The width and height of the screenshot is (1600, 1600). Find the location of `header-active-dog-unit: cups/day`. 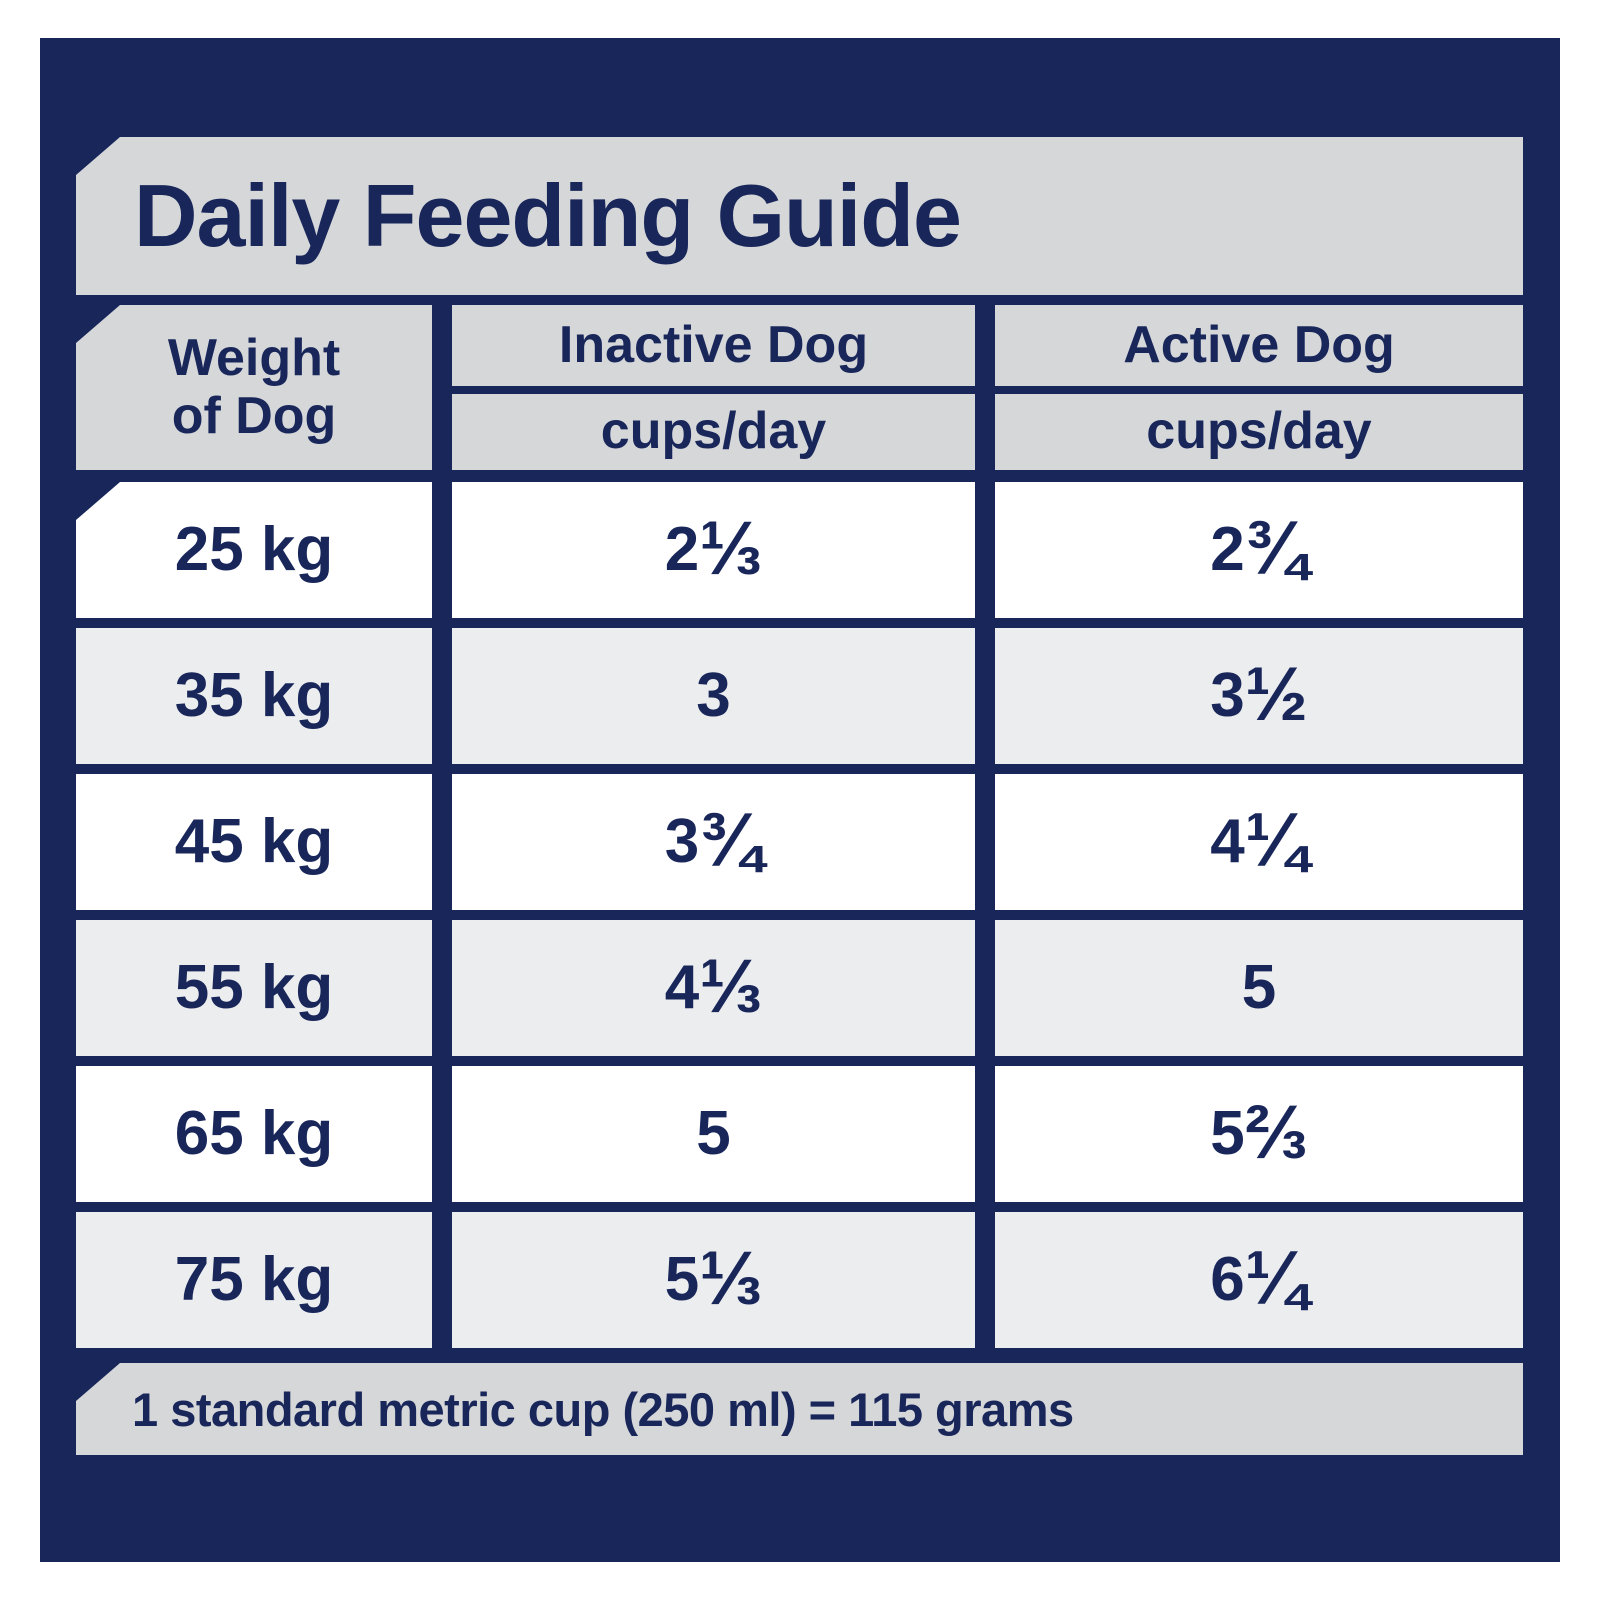

header-active-dog-unit: cups/day is located at coordinates (1259, 432).